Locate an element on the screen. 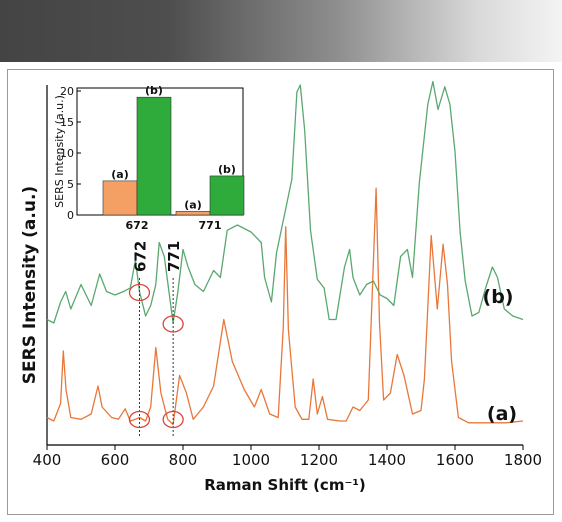 This screenshot has height=522, width=562. inset-y-tick-label: 10 is located at coordinates (67, 153).